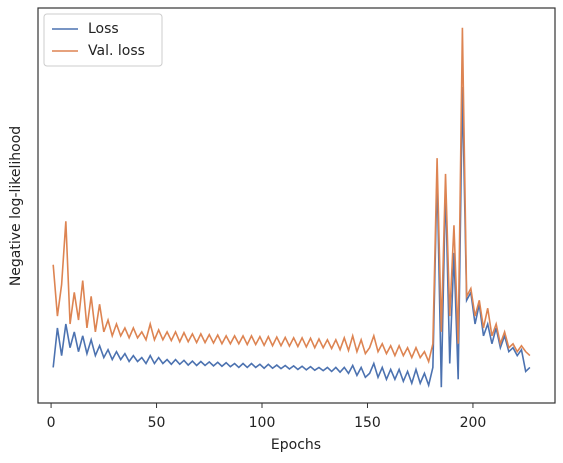 This screenshot has width=563, height=463. I want to click on legend-box, so click(103, 40).